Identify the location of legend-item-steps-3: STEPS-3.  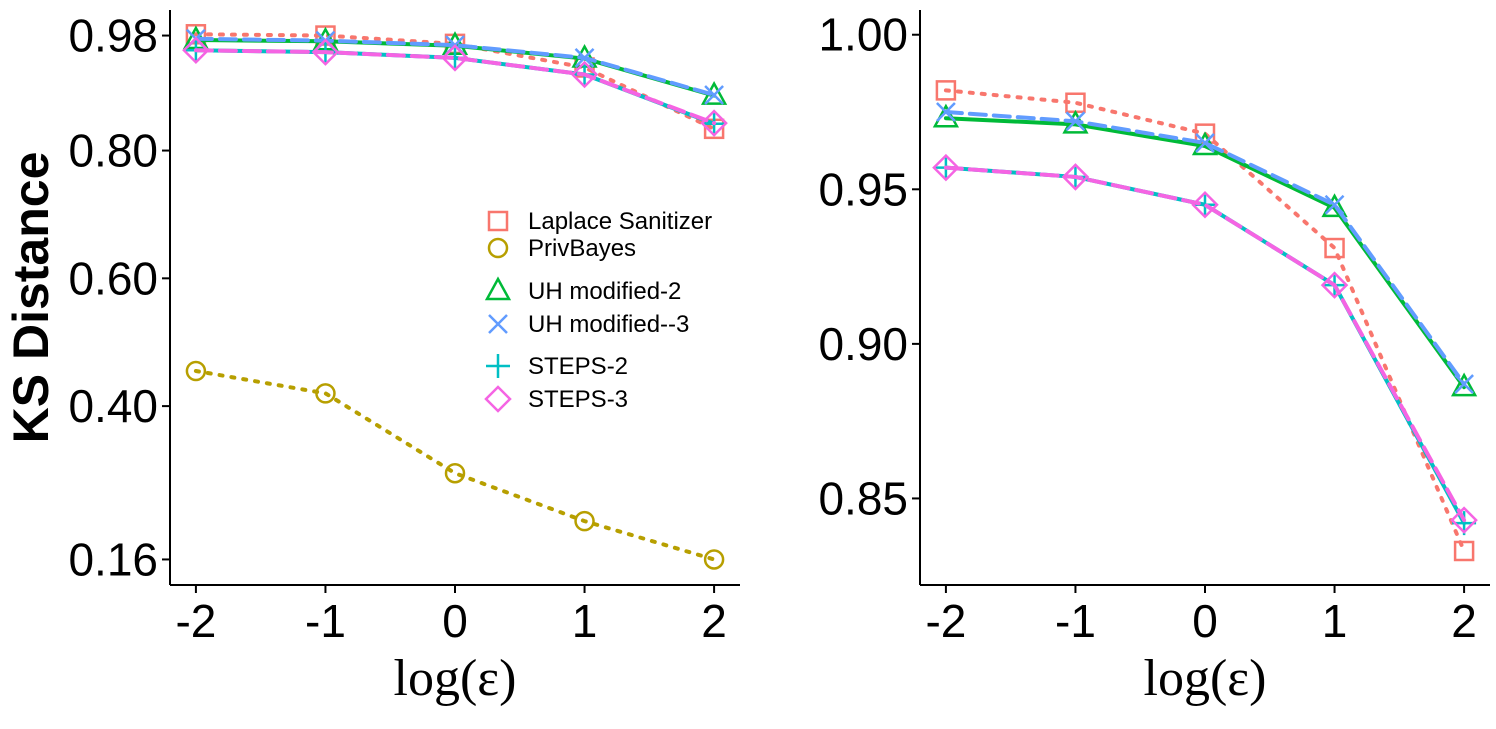
(556, 399).